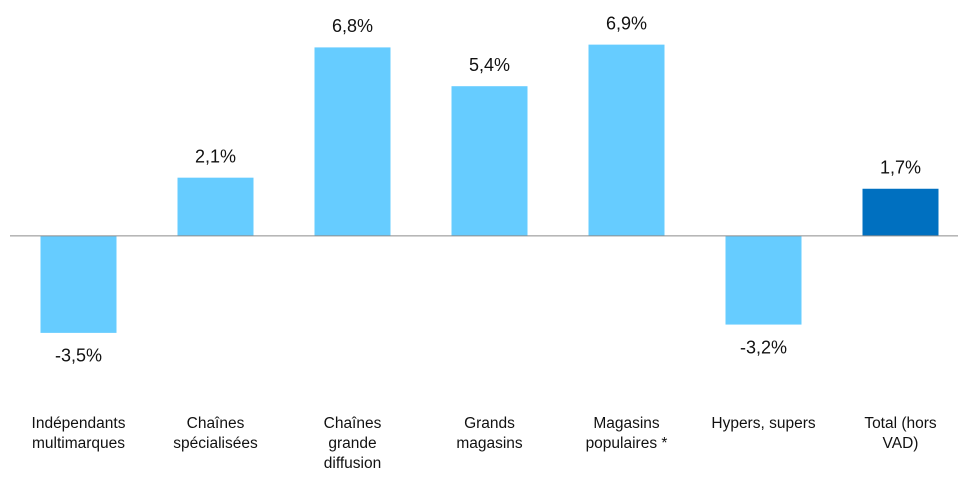 The height and width of the screenshot is (488, 958). Describe the element at coordinates (626, 23) in the screenshot. I see `data-label: 6,9%` at that location.